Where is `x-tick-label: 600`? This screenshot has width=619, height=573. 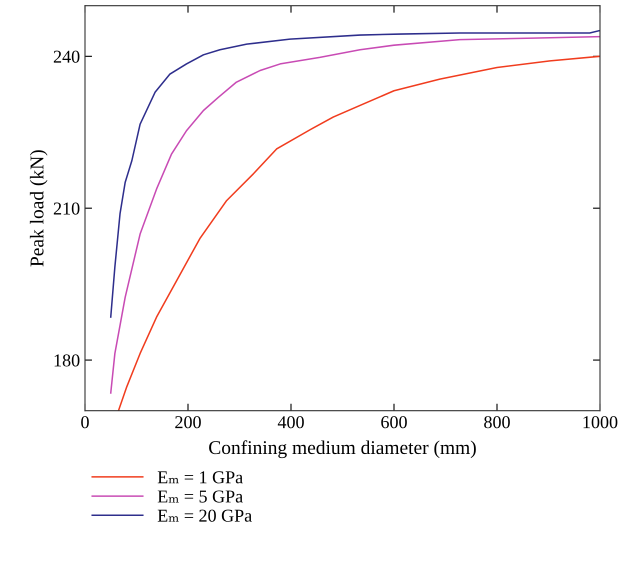
x-tick-label: 600 is located at coordinates (394, 422).